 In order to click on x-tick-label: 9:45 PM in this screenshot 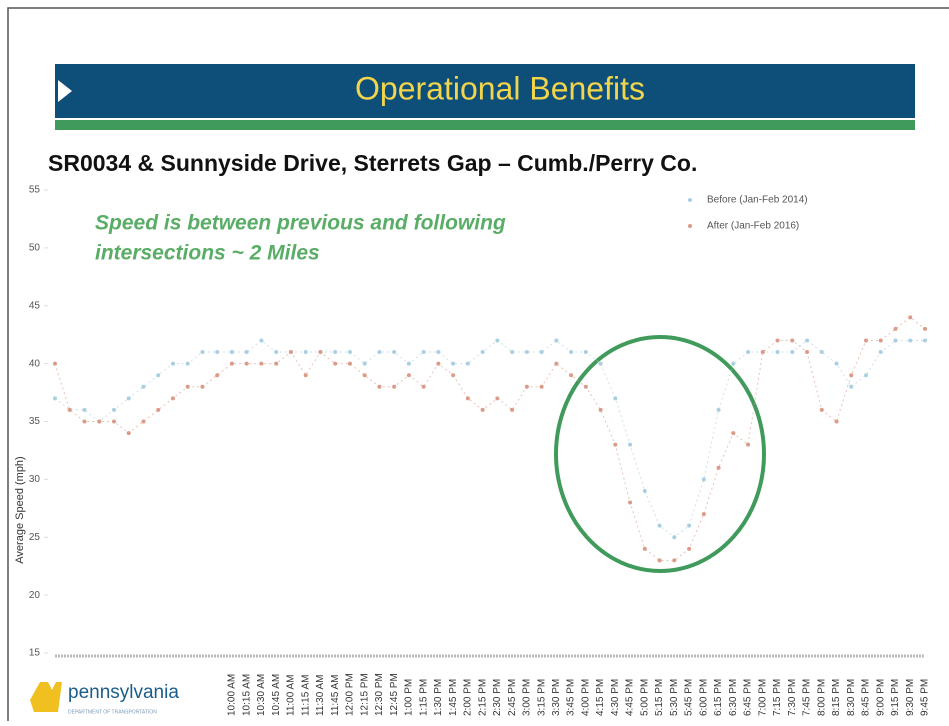, I will do `click(925, 697)`.